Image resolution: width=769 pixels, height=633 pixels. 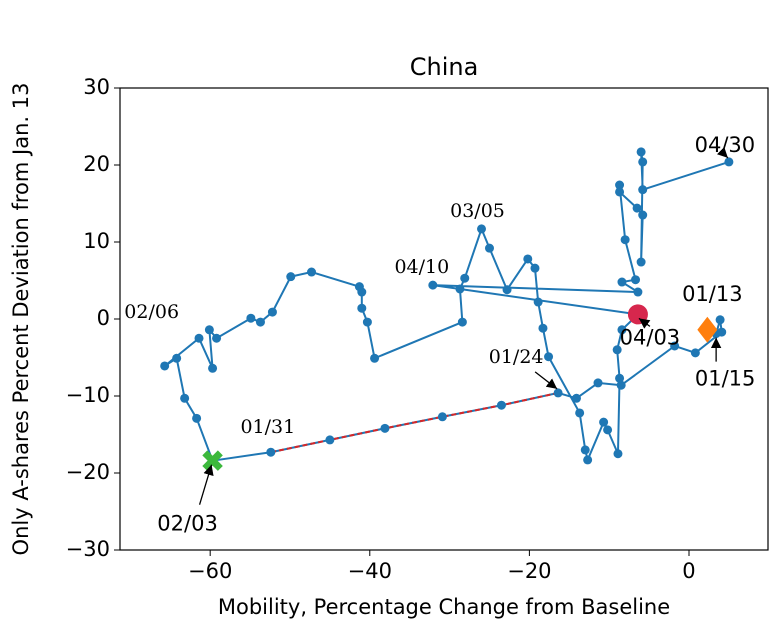 I want to click on y-tick-label: 30, so click(x=96, y=87).